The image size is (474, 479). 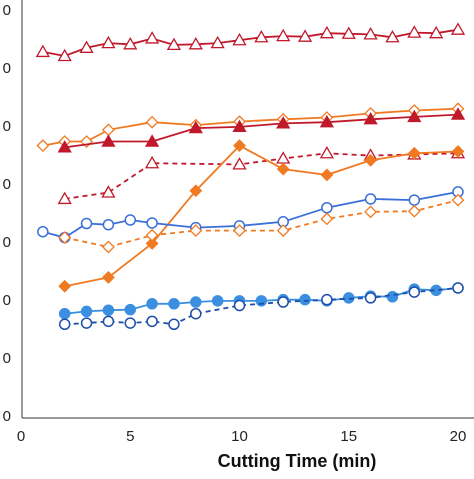 I want to click on x-tick-label: 5, so click(x=130, y=436).